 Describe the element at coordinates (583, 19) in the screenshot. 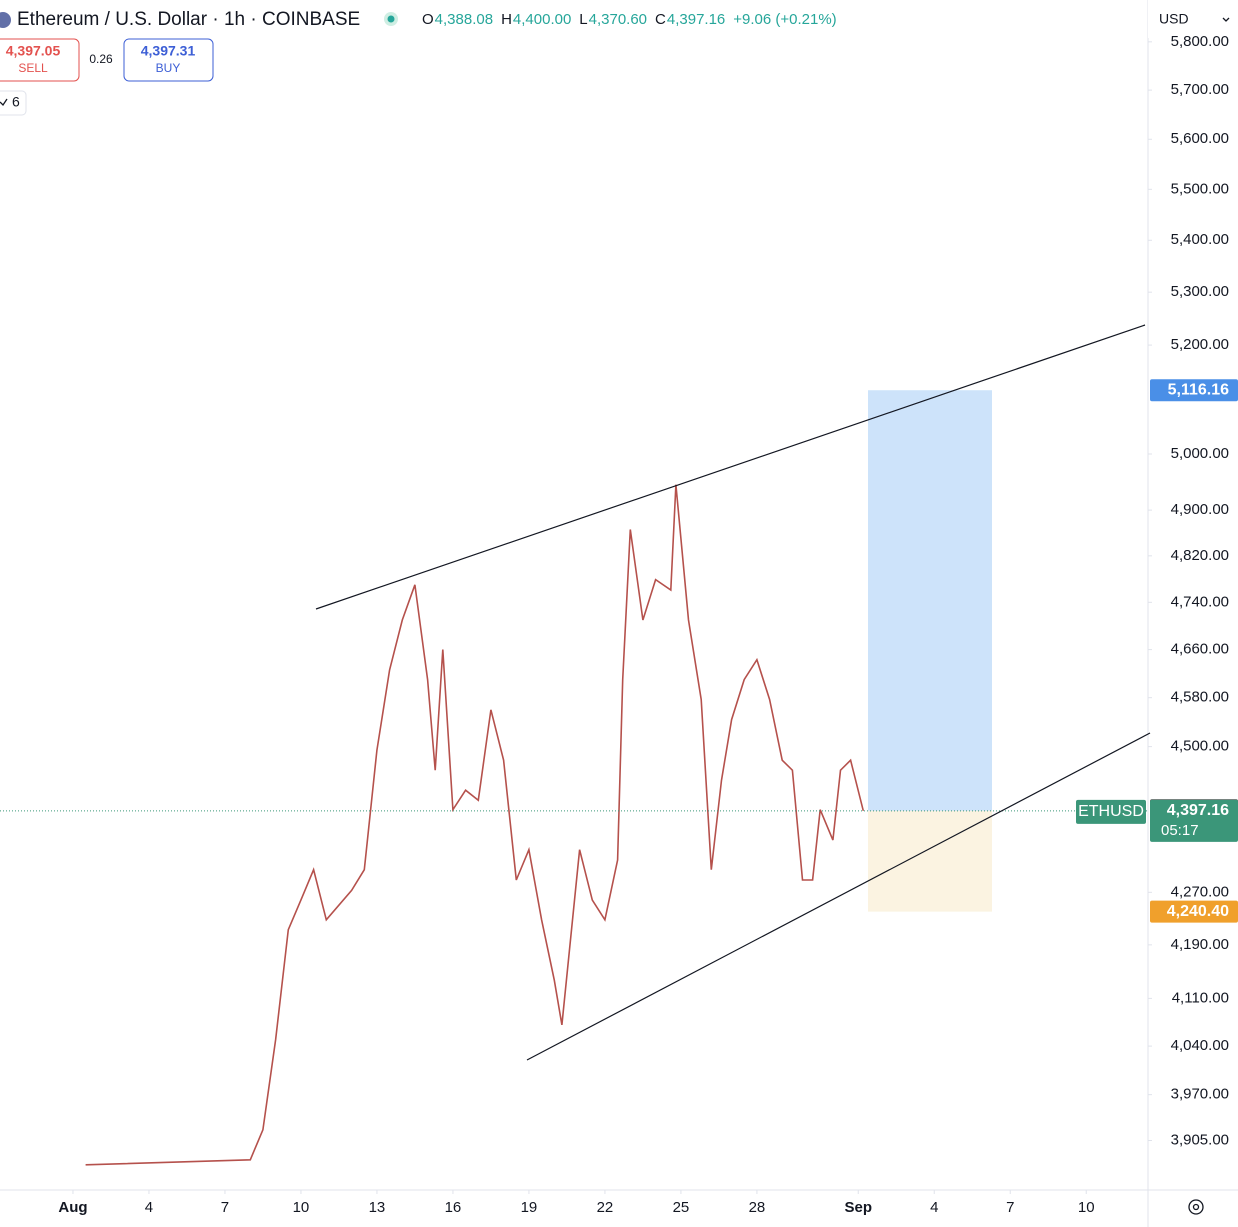

I see `ohlc-key: L` at that location.